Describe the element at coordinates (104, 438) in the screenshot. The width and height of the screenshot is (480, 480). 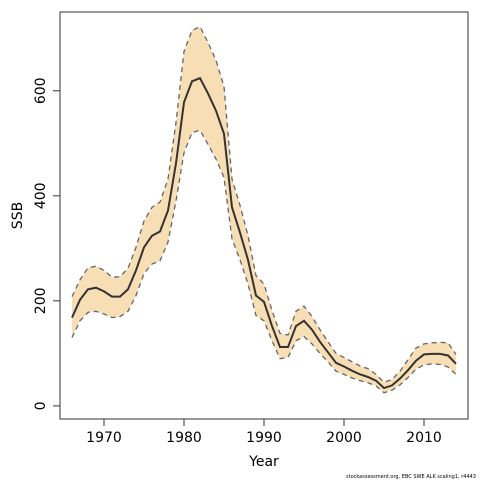
I see `x-tick-label: 1970` at that location.